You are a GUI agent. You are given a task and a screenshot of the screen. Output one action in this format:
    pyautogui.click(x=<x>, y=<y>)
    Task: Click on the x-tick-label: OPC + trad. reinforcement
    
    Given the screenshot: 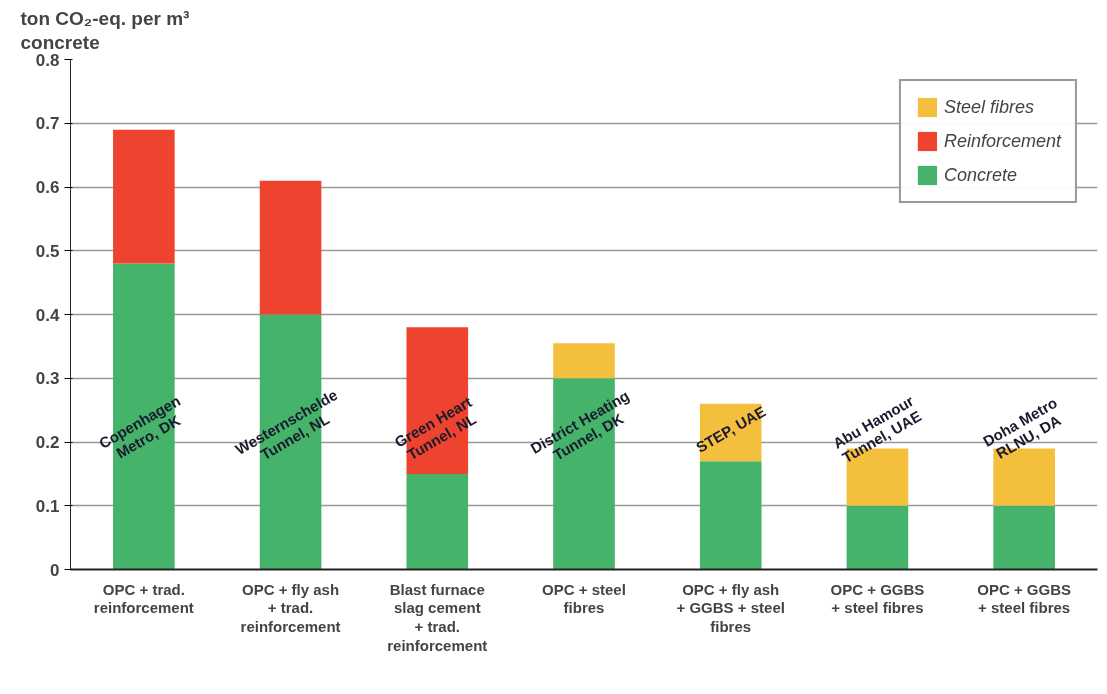 What is the action you would take?
    pyautogui.click(x=143, y=598)
    